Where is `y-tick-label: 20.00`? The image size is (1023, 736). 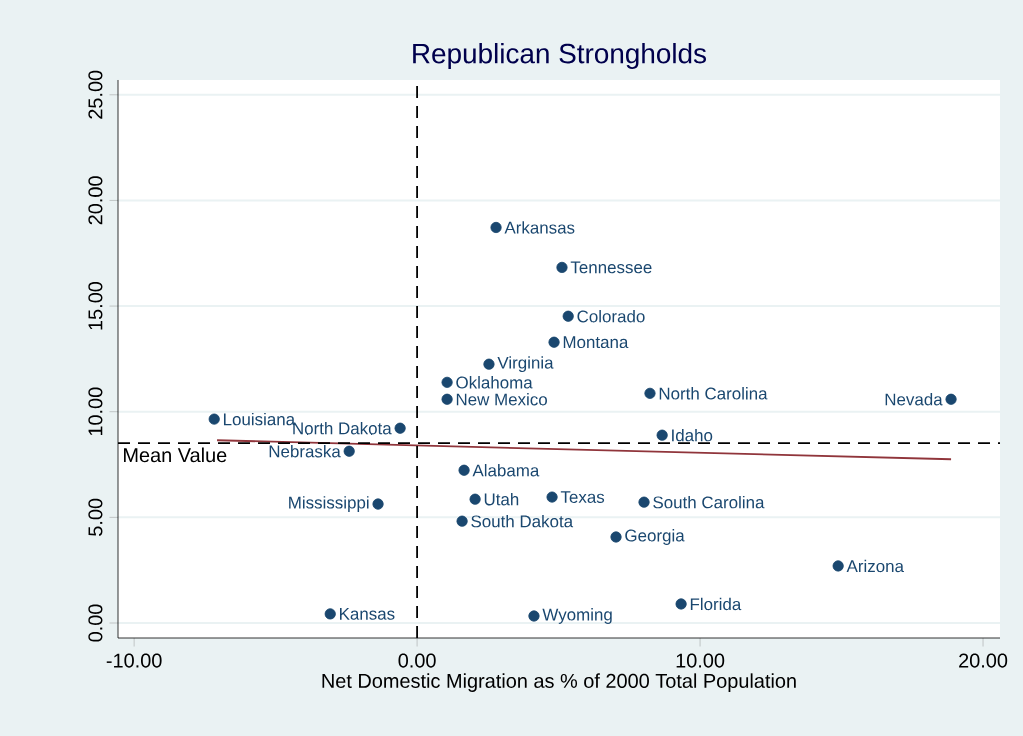
y-tick-label: 20.00 is located at coordinates (95, 200).